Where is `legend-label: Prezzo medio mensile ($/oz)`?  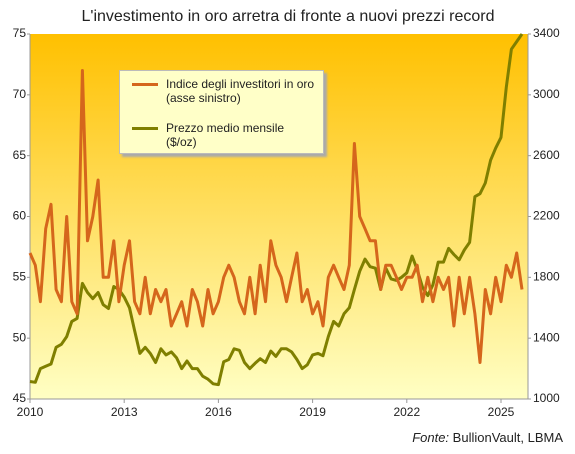
legend-label: Prezzo medio mensile ($/oz) is located at coordinates (225, 135).